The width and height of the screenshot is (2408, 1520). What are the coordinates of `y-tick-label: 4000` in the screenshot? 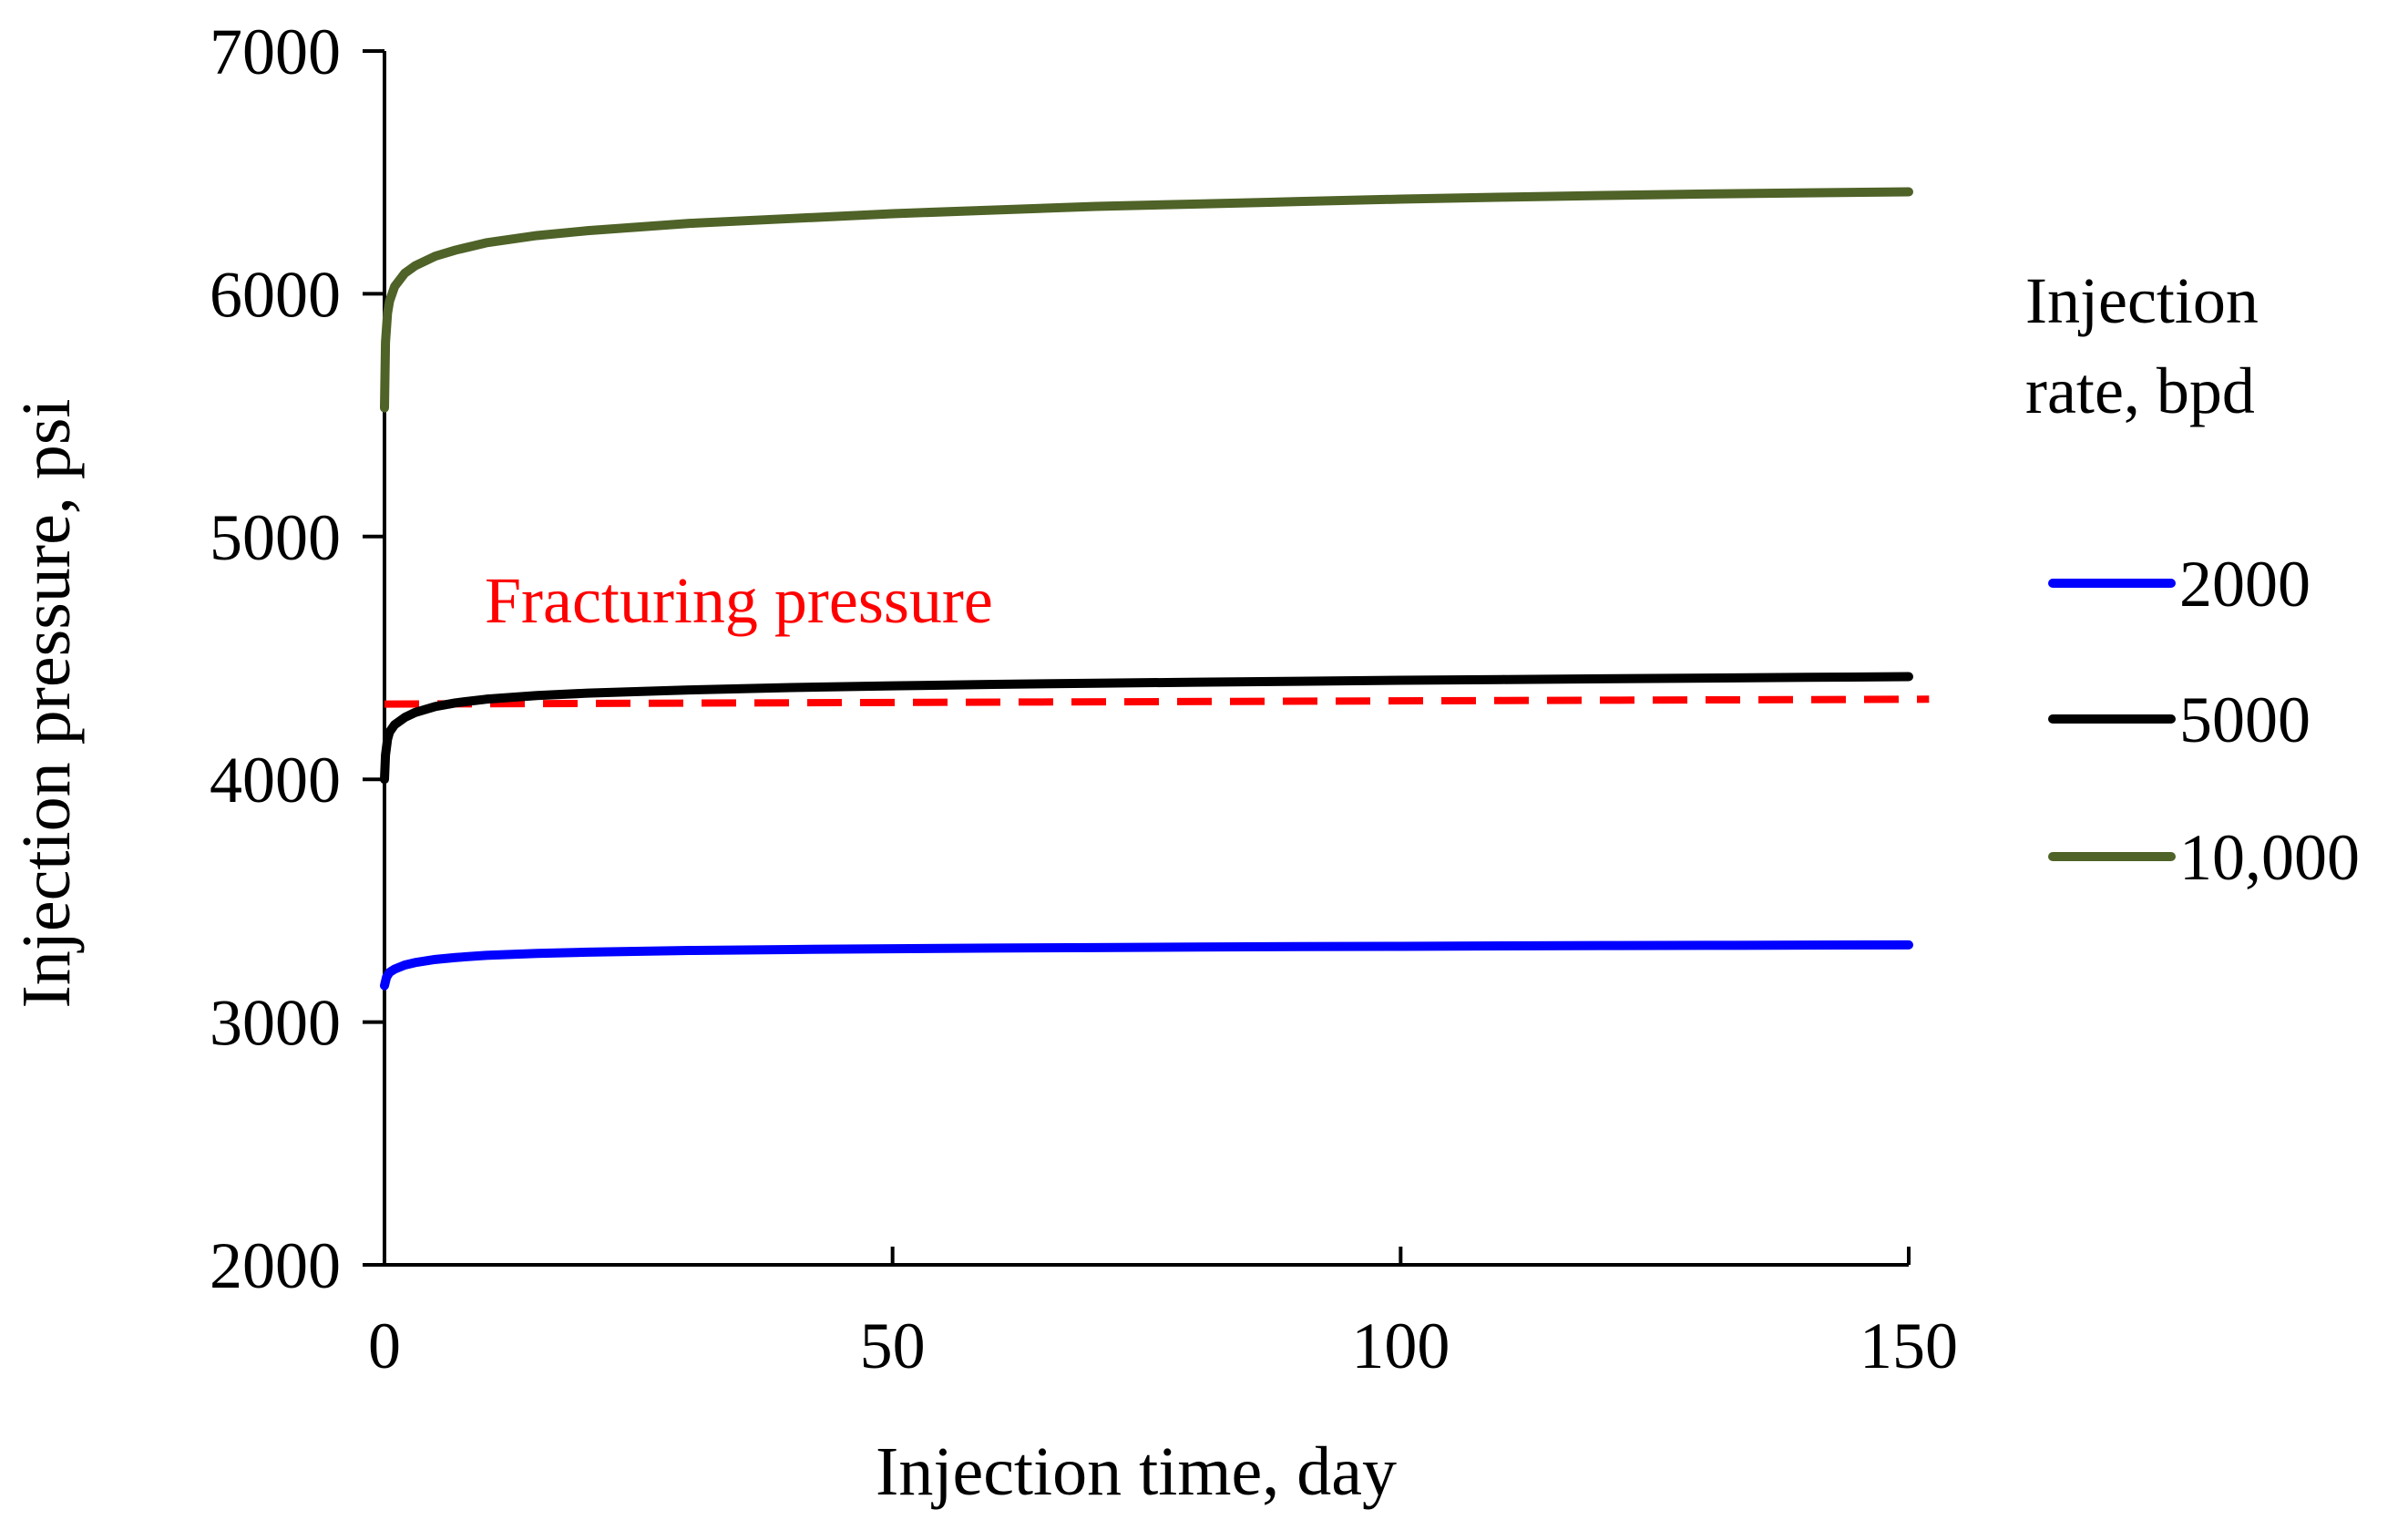 It's located at (275, 780).